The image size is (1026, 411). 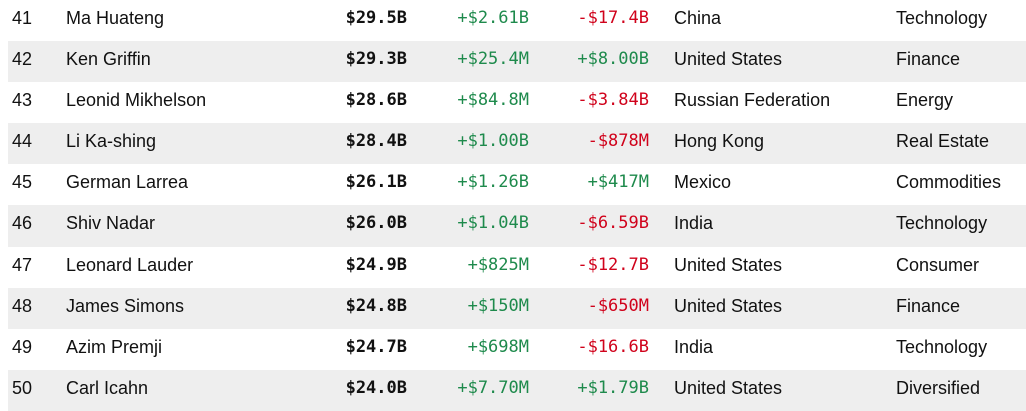 I want to click on rank-cell: 49, so click(x=22, y=346).